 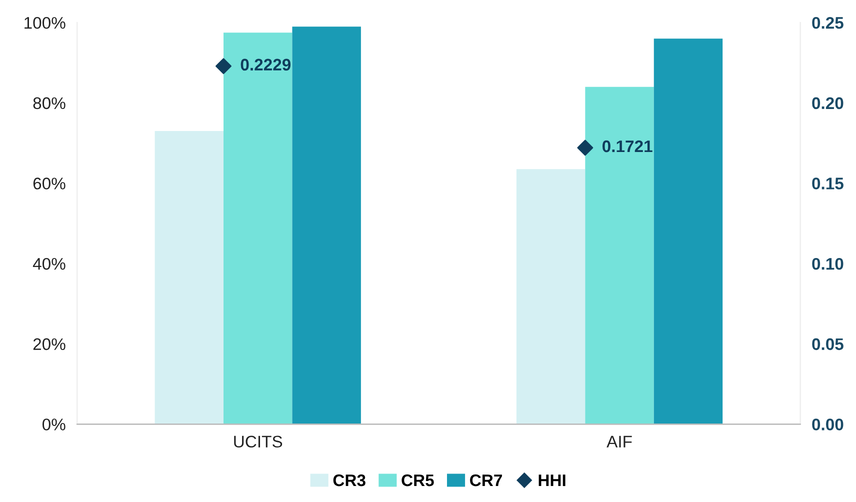 I want to click on y-tick-label: 80%, so click(x=49, y=103).